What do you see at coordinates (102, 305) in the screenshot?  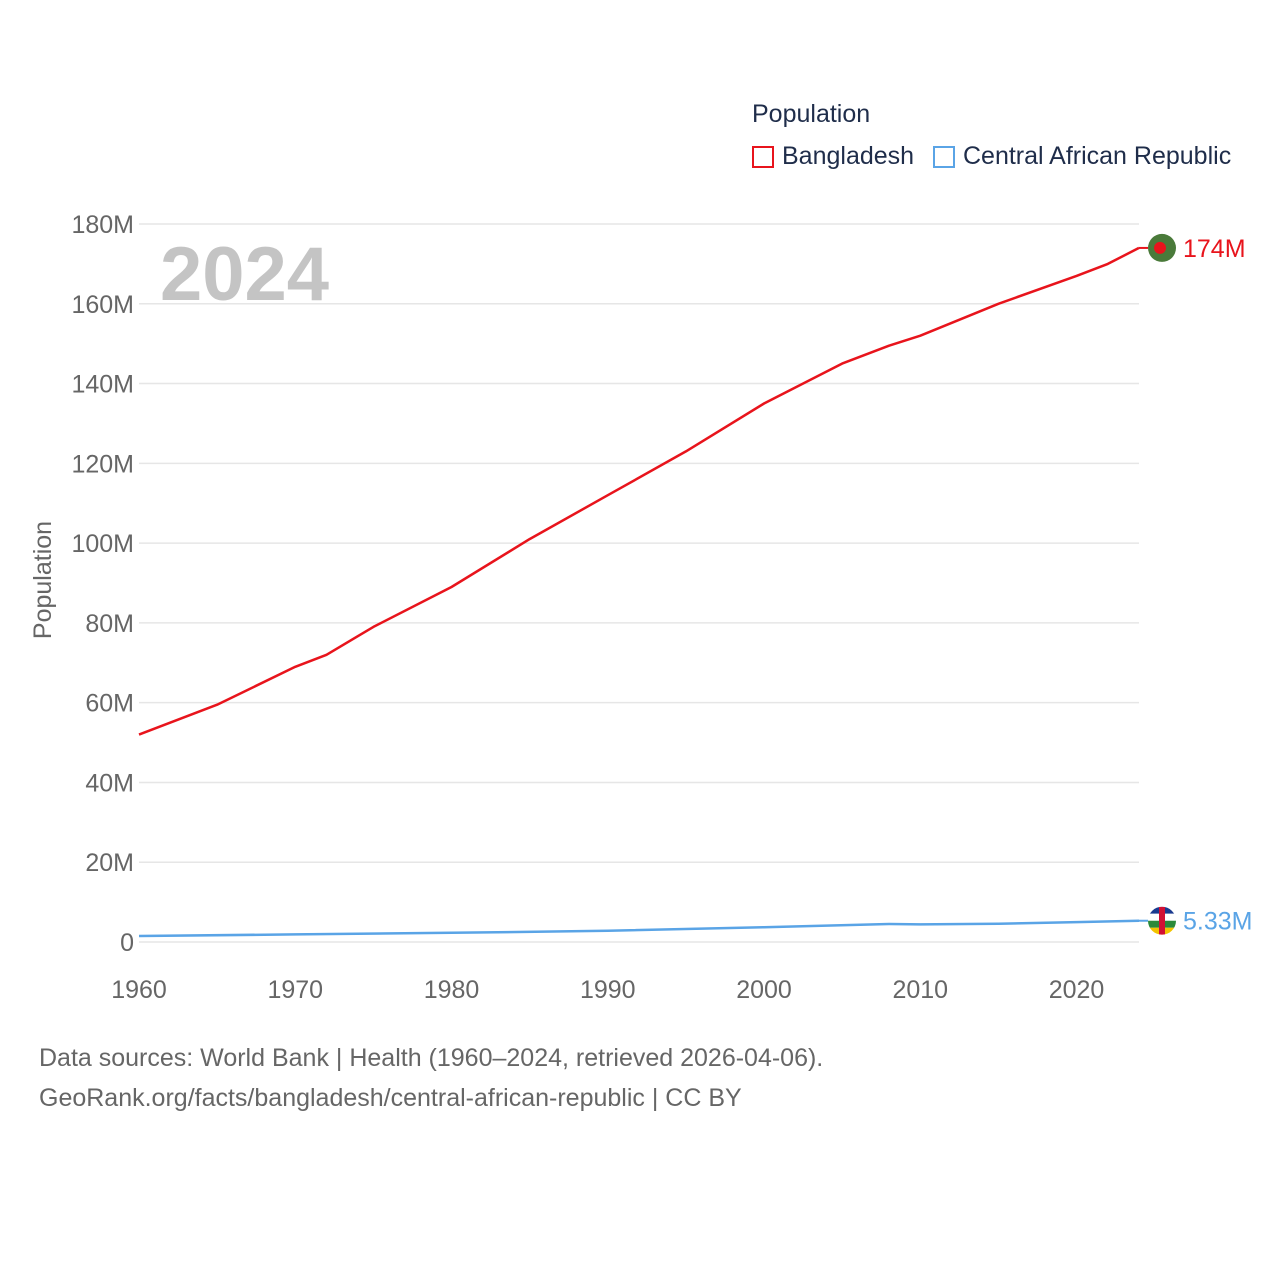 I see `y-tick-label: 160M` at bounding box center [102, 305].